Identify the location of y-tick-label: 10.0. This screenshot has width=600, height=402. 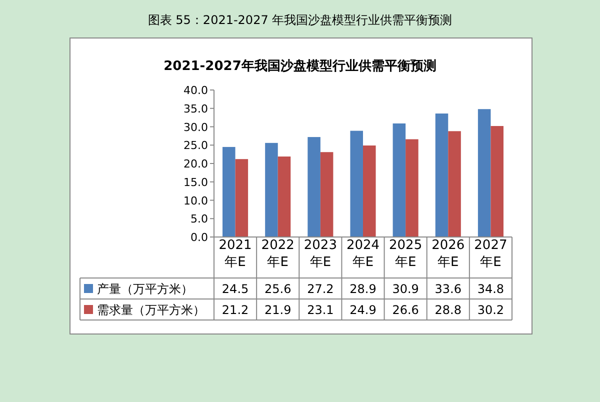
(196, 201).